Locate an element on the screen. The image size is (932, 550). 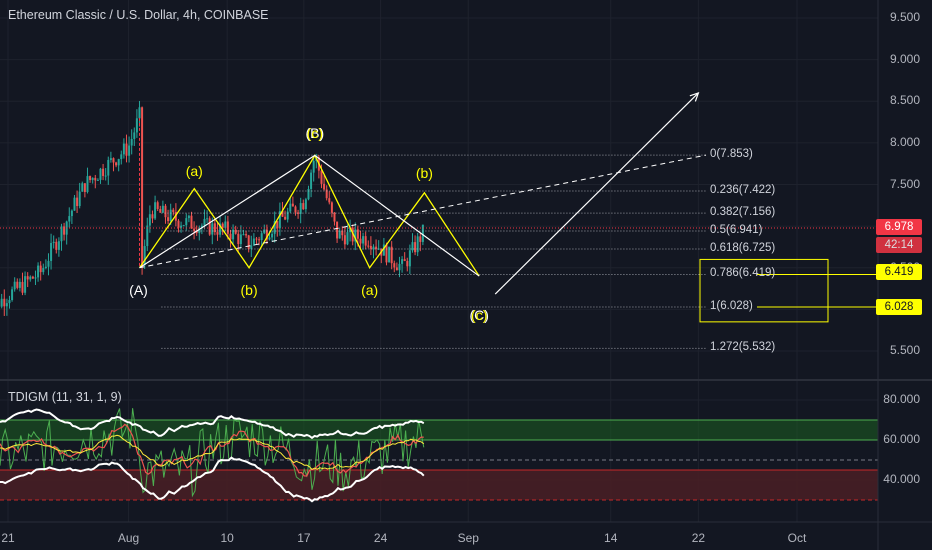
fib-tag-0786: 6.419 is located at coordinates (899, 272).